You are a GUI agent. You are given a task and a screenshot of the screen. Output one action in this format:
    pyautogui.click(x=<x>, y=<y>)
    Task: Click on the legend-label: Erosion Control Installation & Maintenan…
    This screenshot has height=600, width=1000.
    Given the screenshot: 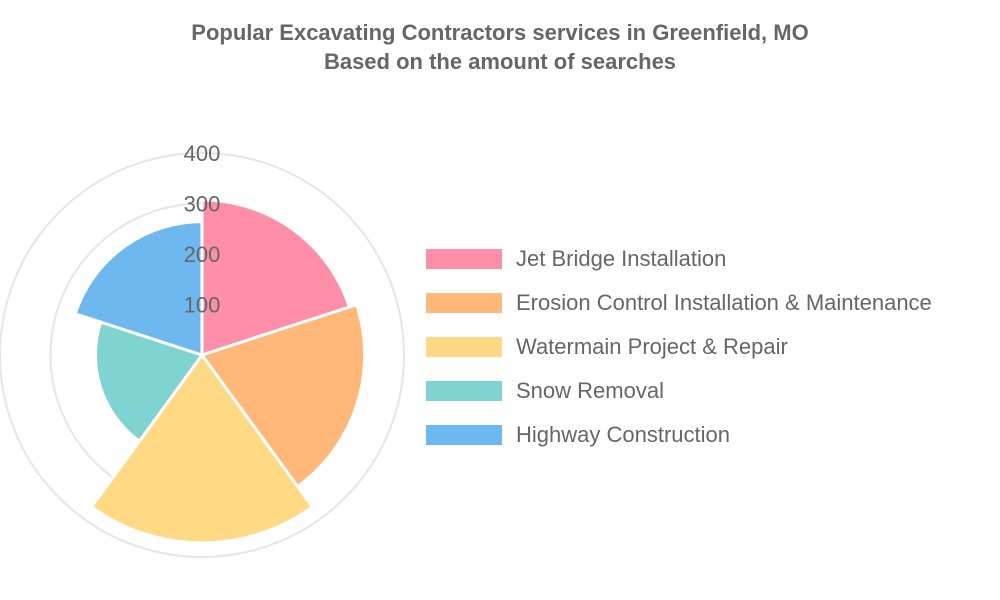 What is the action you would take?
    pyautogui.click(x=724, y=302)
    